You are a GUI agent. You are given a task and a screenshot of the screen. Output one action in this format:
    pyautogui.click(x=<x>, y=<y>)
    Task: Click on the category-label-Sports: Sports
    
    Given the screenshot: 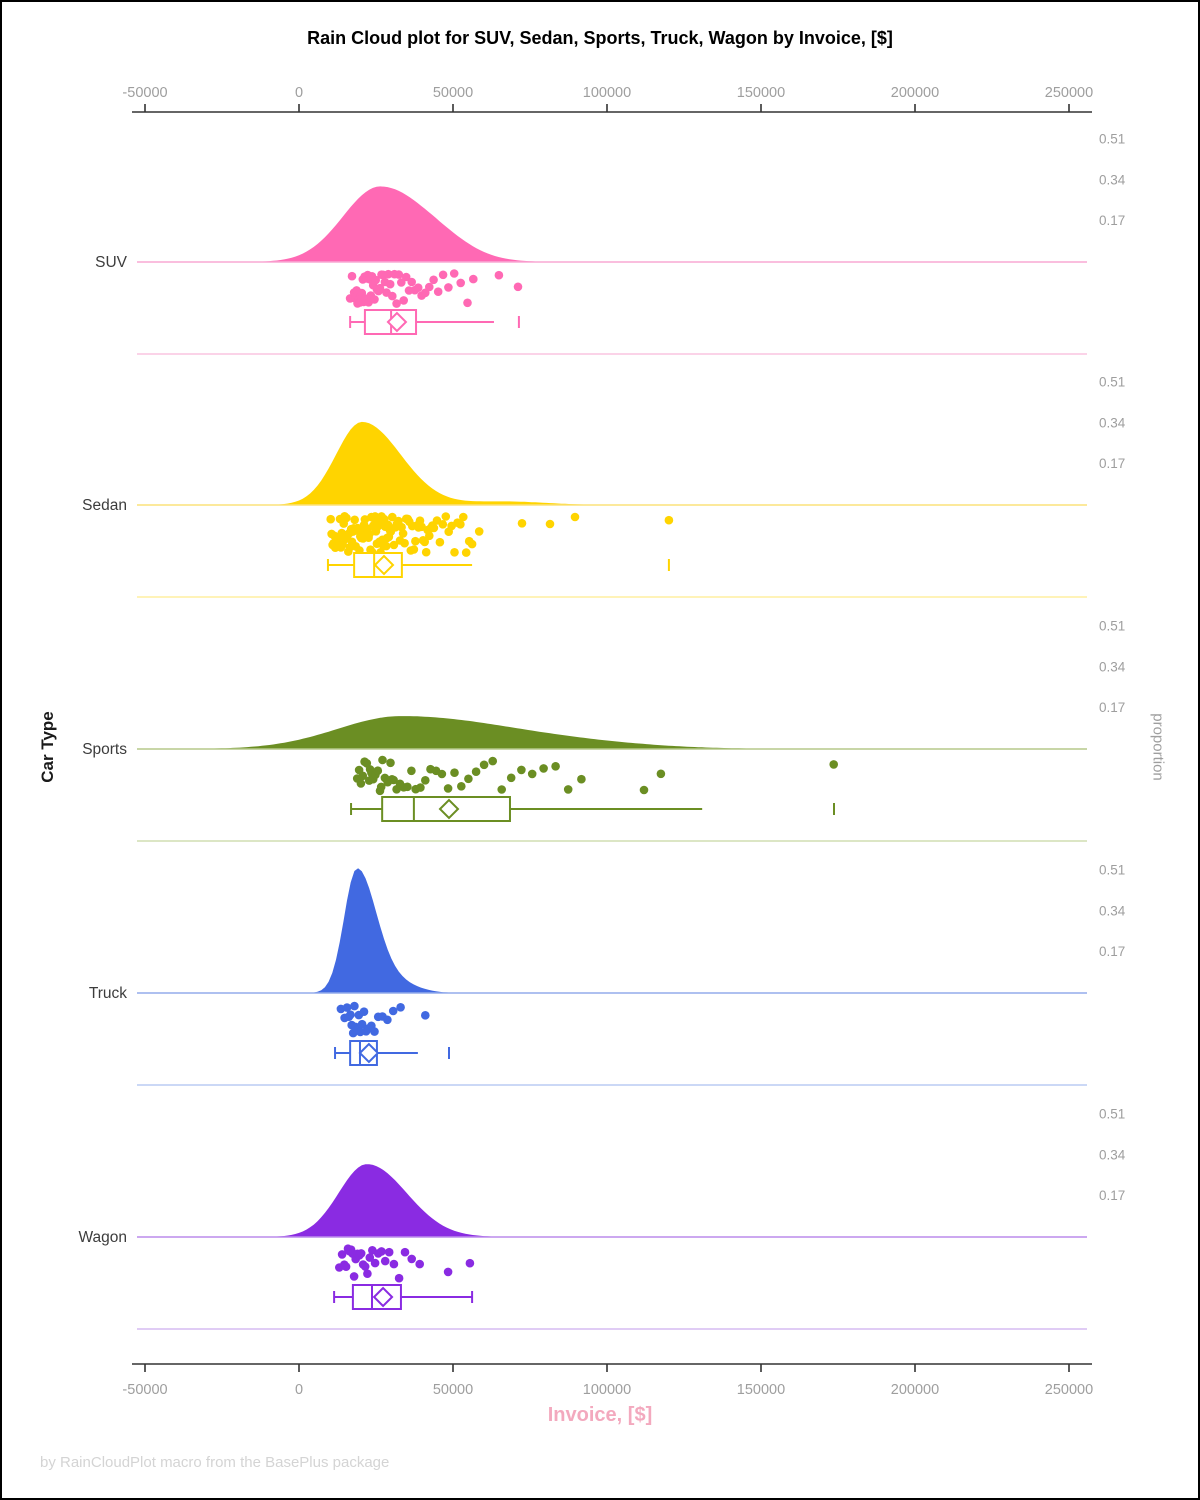 What is the action you would take?
    pyautogui.click(x=104, y=749)
    